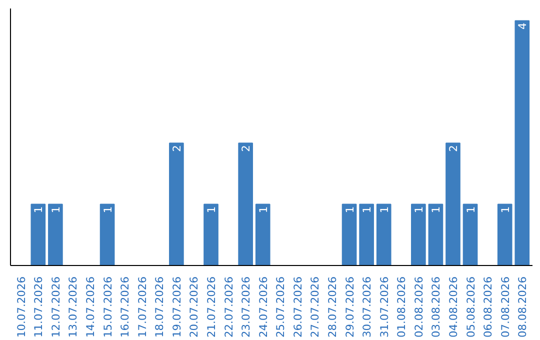 This screenshot has height=340, width=540. I want to click on x-tick-label: 22.07.2026, so click(229, 307).